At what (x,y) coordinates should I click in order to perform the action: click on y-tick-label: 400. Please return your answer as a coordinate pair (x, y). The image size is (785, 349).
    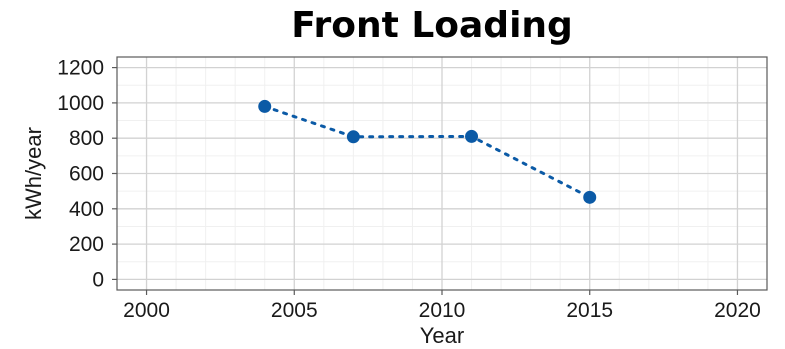
    Looking at the image, I should click on (86, 209).